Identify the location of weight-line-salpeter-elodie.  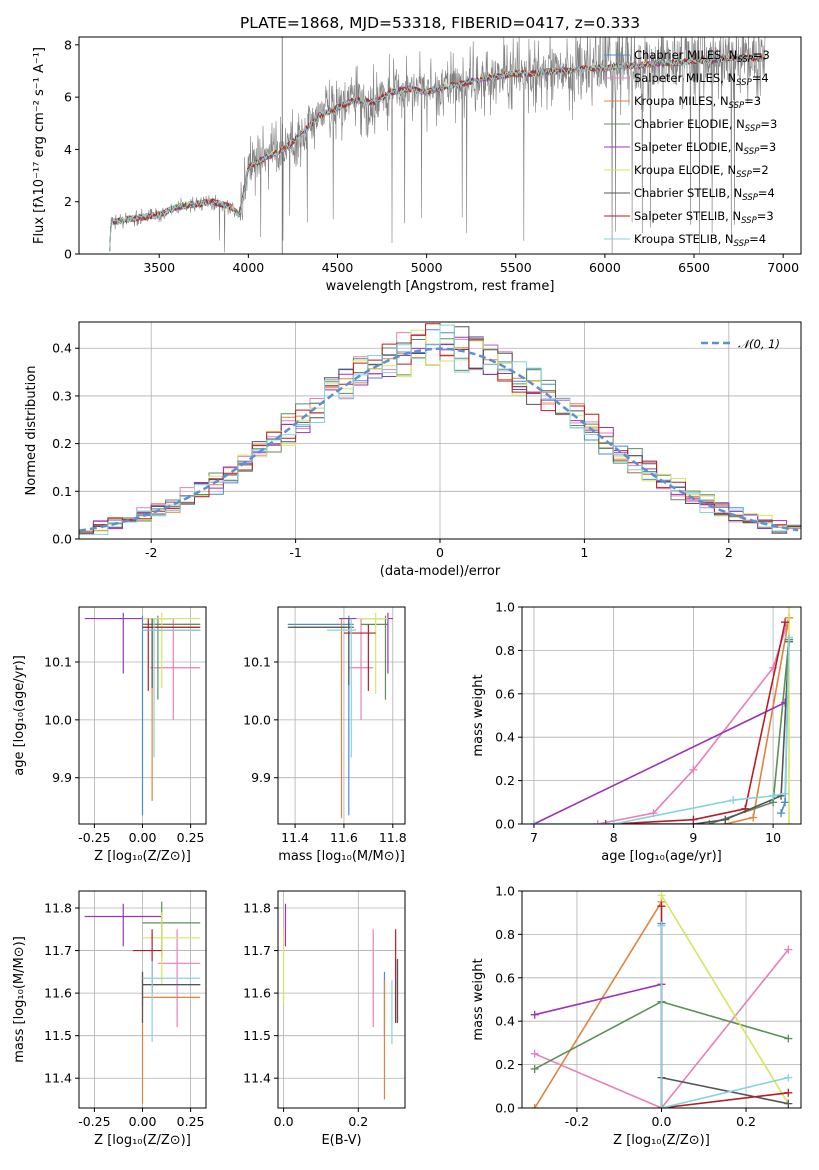
(598, 999).